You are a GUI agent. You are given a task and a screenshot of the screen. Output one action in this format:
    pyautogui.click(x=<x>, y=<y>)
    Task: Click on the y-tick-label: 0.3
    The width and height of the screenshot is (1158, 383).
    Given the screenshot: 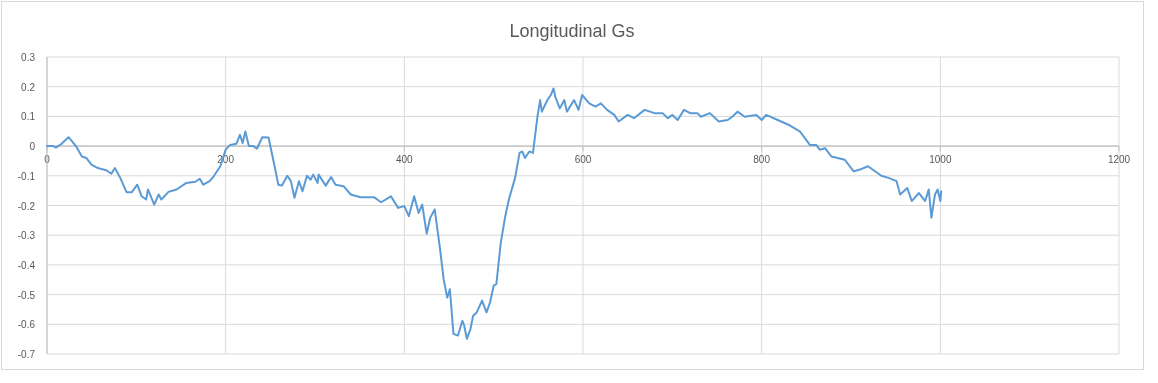 What is the action you would take?
    pyautogui.click(x=28, y=57)
    